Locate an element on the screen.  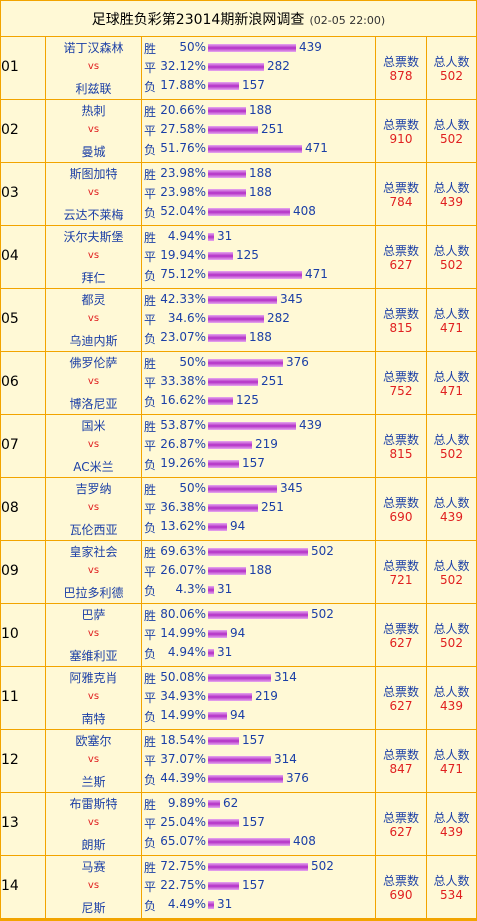
home-team-link: 沃尔夫斯堡 is located at coordinates (93, 237).